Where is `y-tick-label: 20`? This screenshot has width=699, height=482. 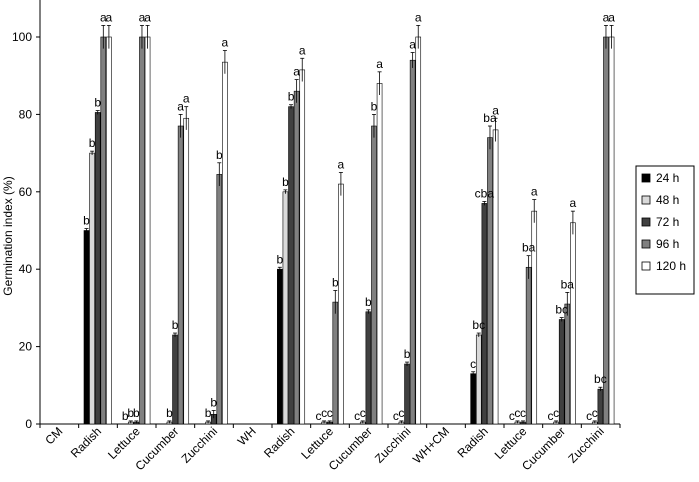 y-tick-label: 20 is located at coordinates (26, 347).